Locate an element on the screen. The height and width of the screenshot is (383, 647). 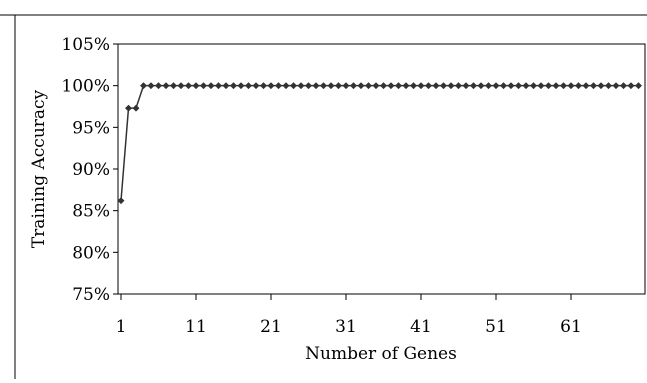
y-tick-label: 105% is located at coordinates (85, 45).